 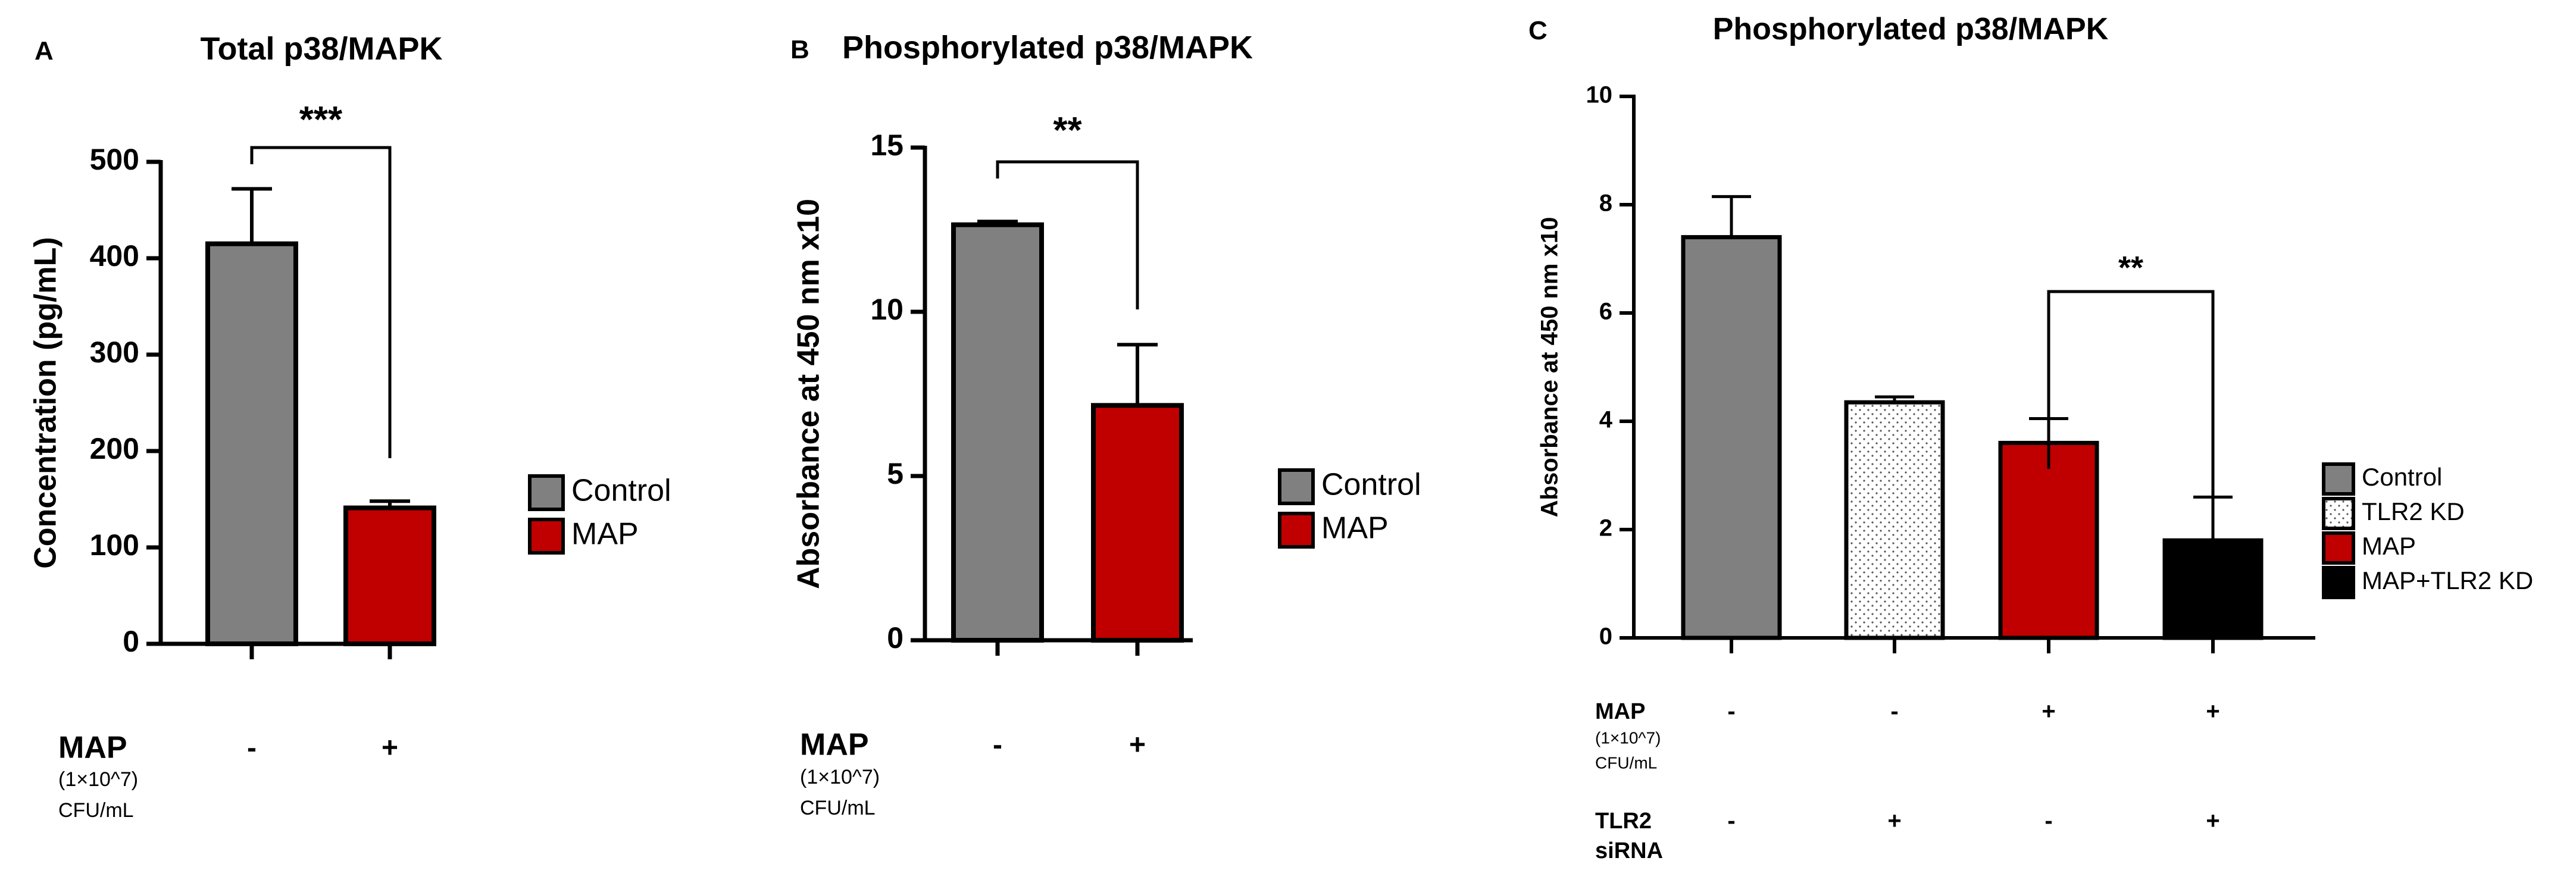 I want to click on y-tick-label: 200, so click(x=114, y=449).